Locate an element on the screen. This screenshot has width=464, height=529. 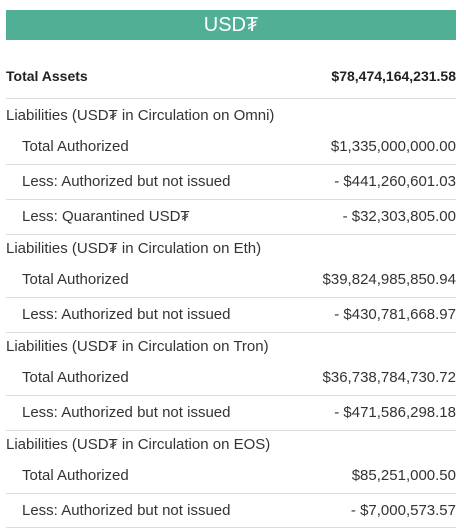
section-label: Liabilities (USD₮ in Circulation on Eth) is located at coordinates (134, 248).